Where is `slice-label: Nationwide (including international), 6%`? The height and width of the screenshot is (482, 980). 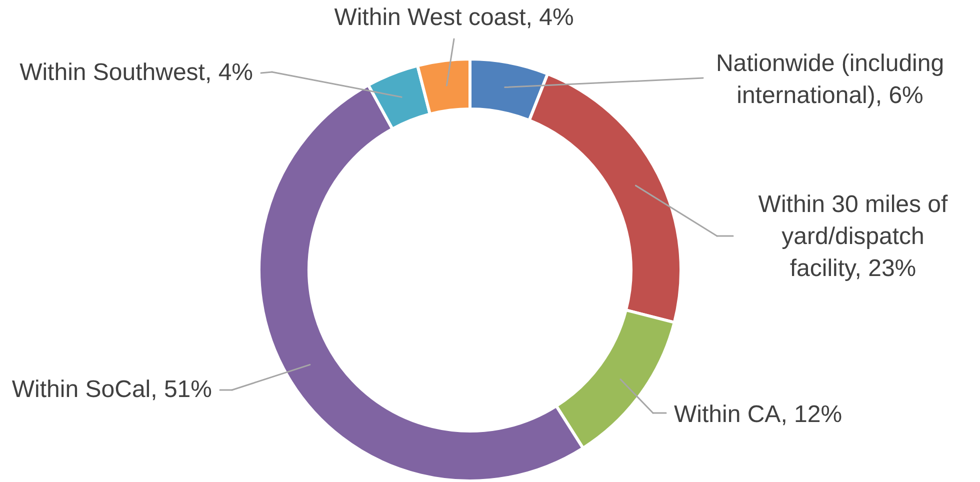
slice-label: Nationwide (including international), 6% is located at coordinates (830, 79).